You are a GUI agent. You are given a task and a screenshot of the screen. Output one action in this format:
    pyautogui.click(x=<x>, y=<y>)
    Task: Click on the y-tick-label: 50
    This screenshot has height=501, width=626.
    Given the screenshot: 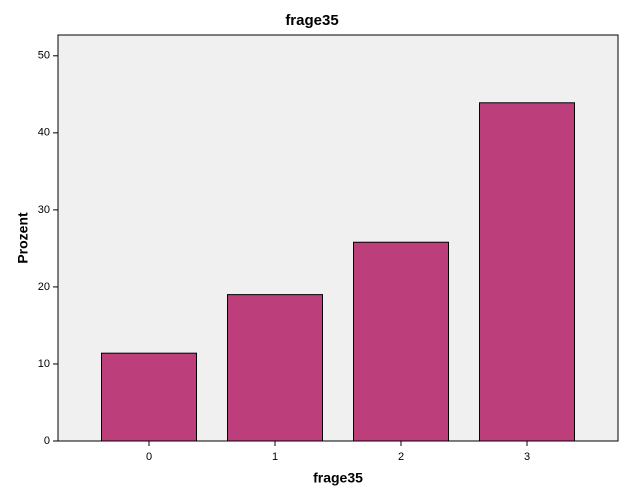 What is the action you would take?
    pyautogui.click(x=44, y=56)
    